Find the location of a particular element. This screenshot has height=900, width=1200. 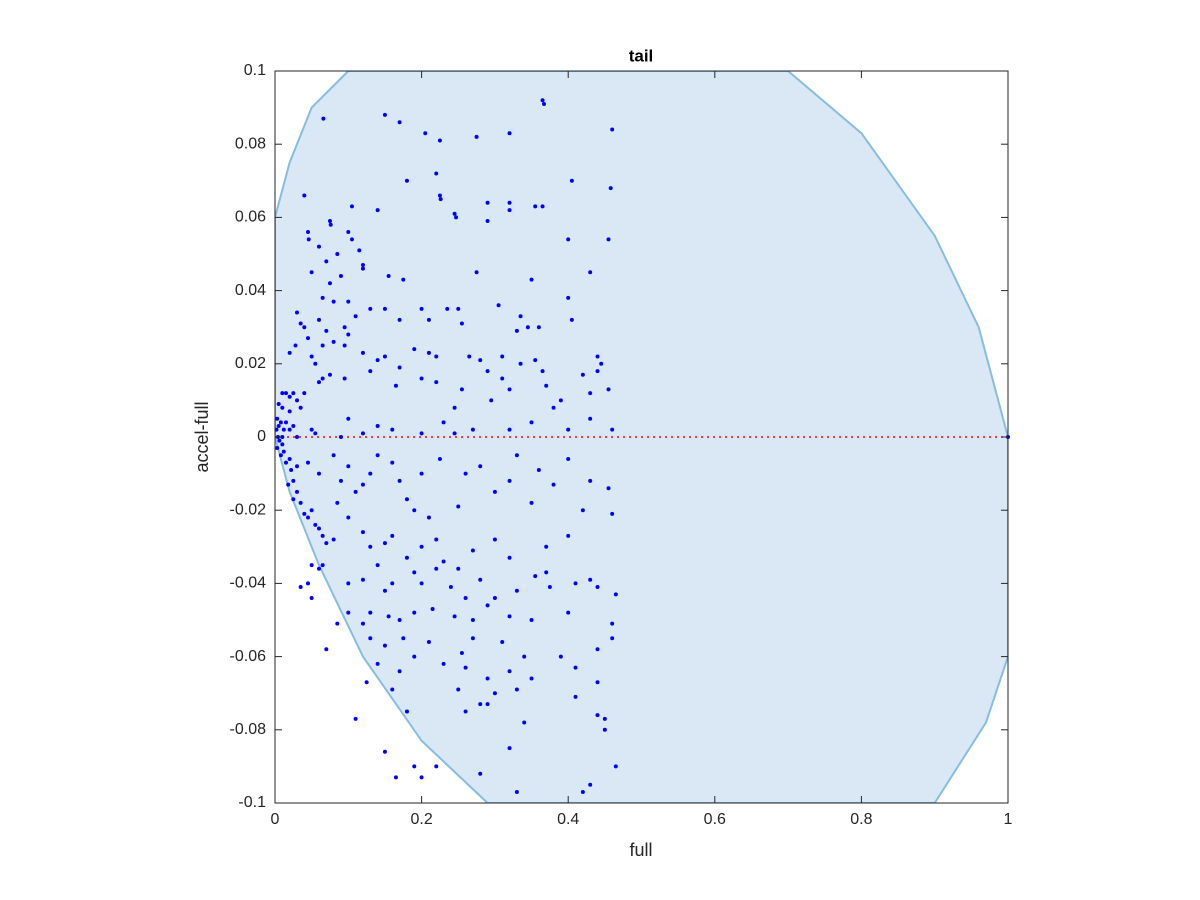

y-tick-label: 0.08 is located at coordinates (250, 143).